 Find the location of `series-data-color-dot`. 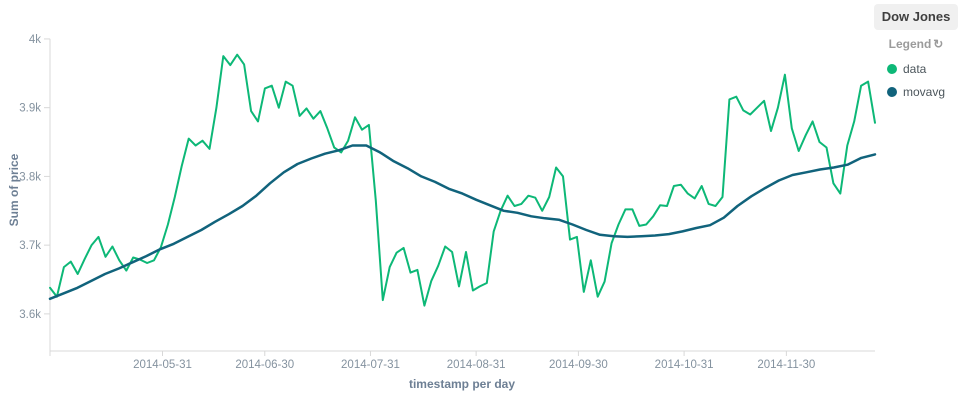

series-data-color-dot is located at coordinates (892, 68).